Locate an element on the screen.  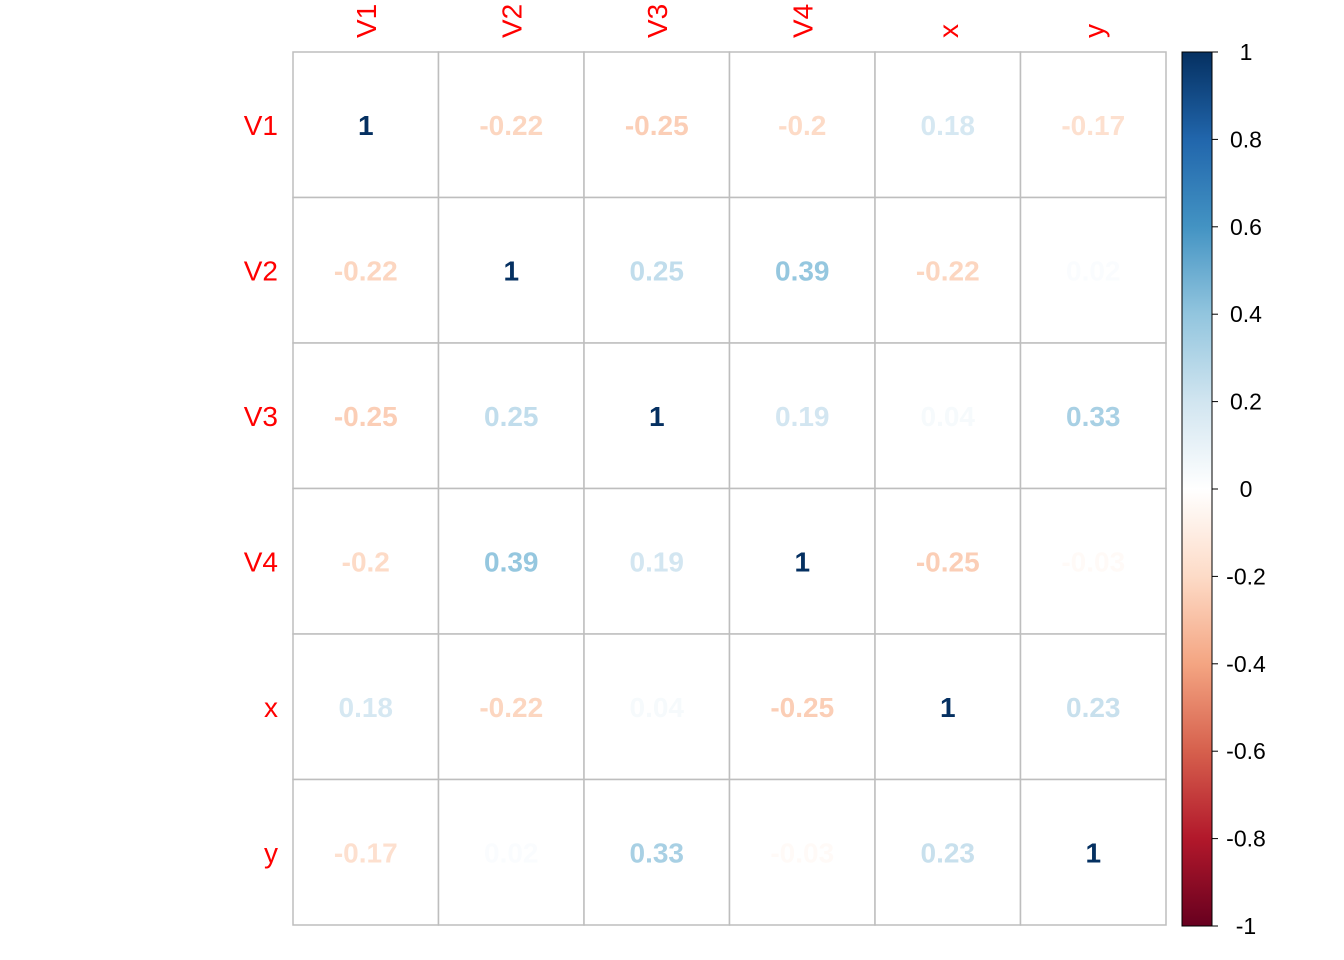
cell-value-V3-V4: 0.19 is located at coordinates (802, 416).